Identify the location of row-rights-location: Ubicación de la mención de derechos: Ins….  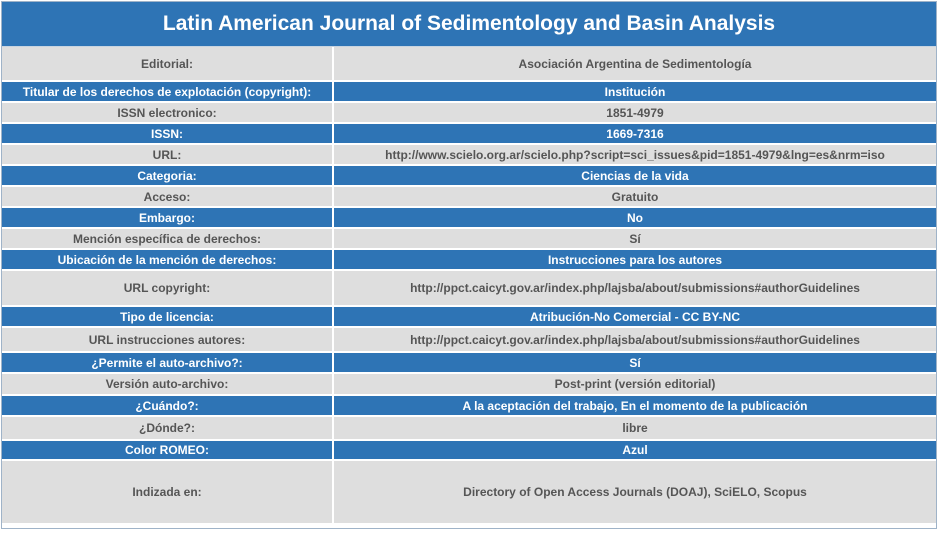
(469, 260).